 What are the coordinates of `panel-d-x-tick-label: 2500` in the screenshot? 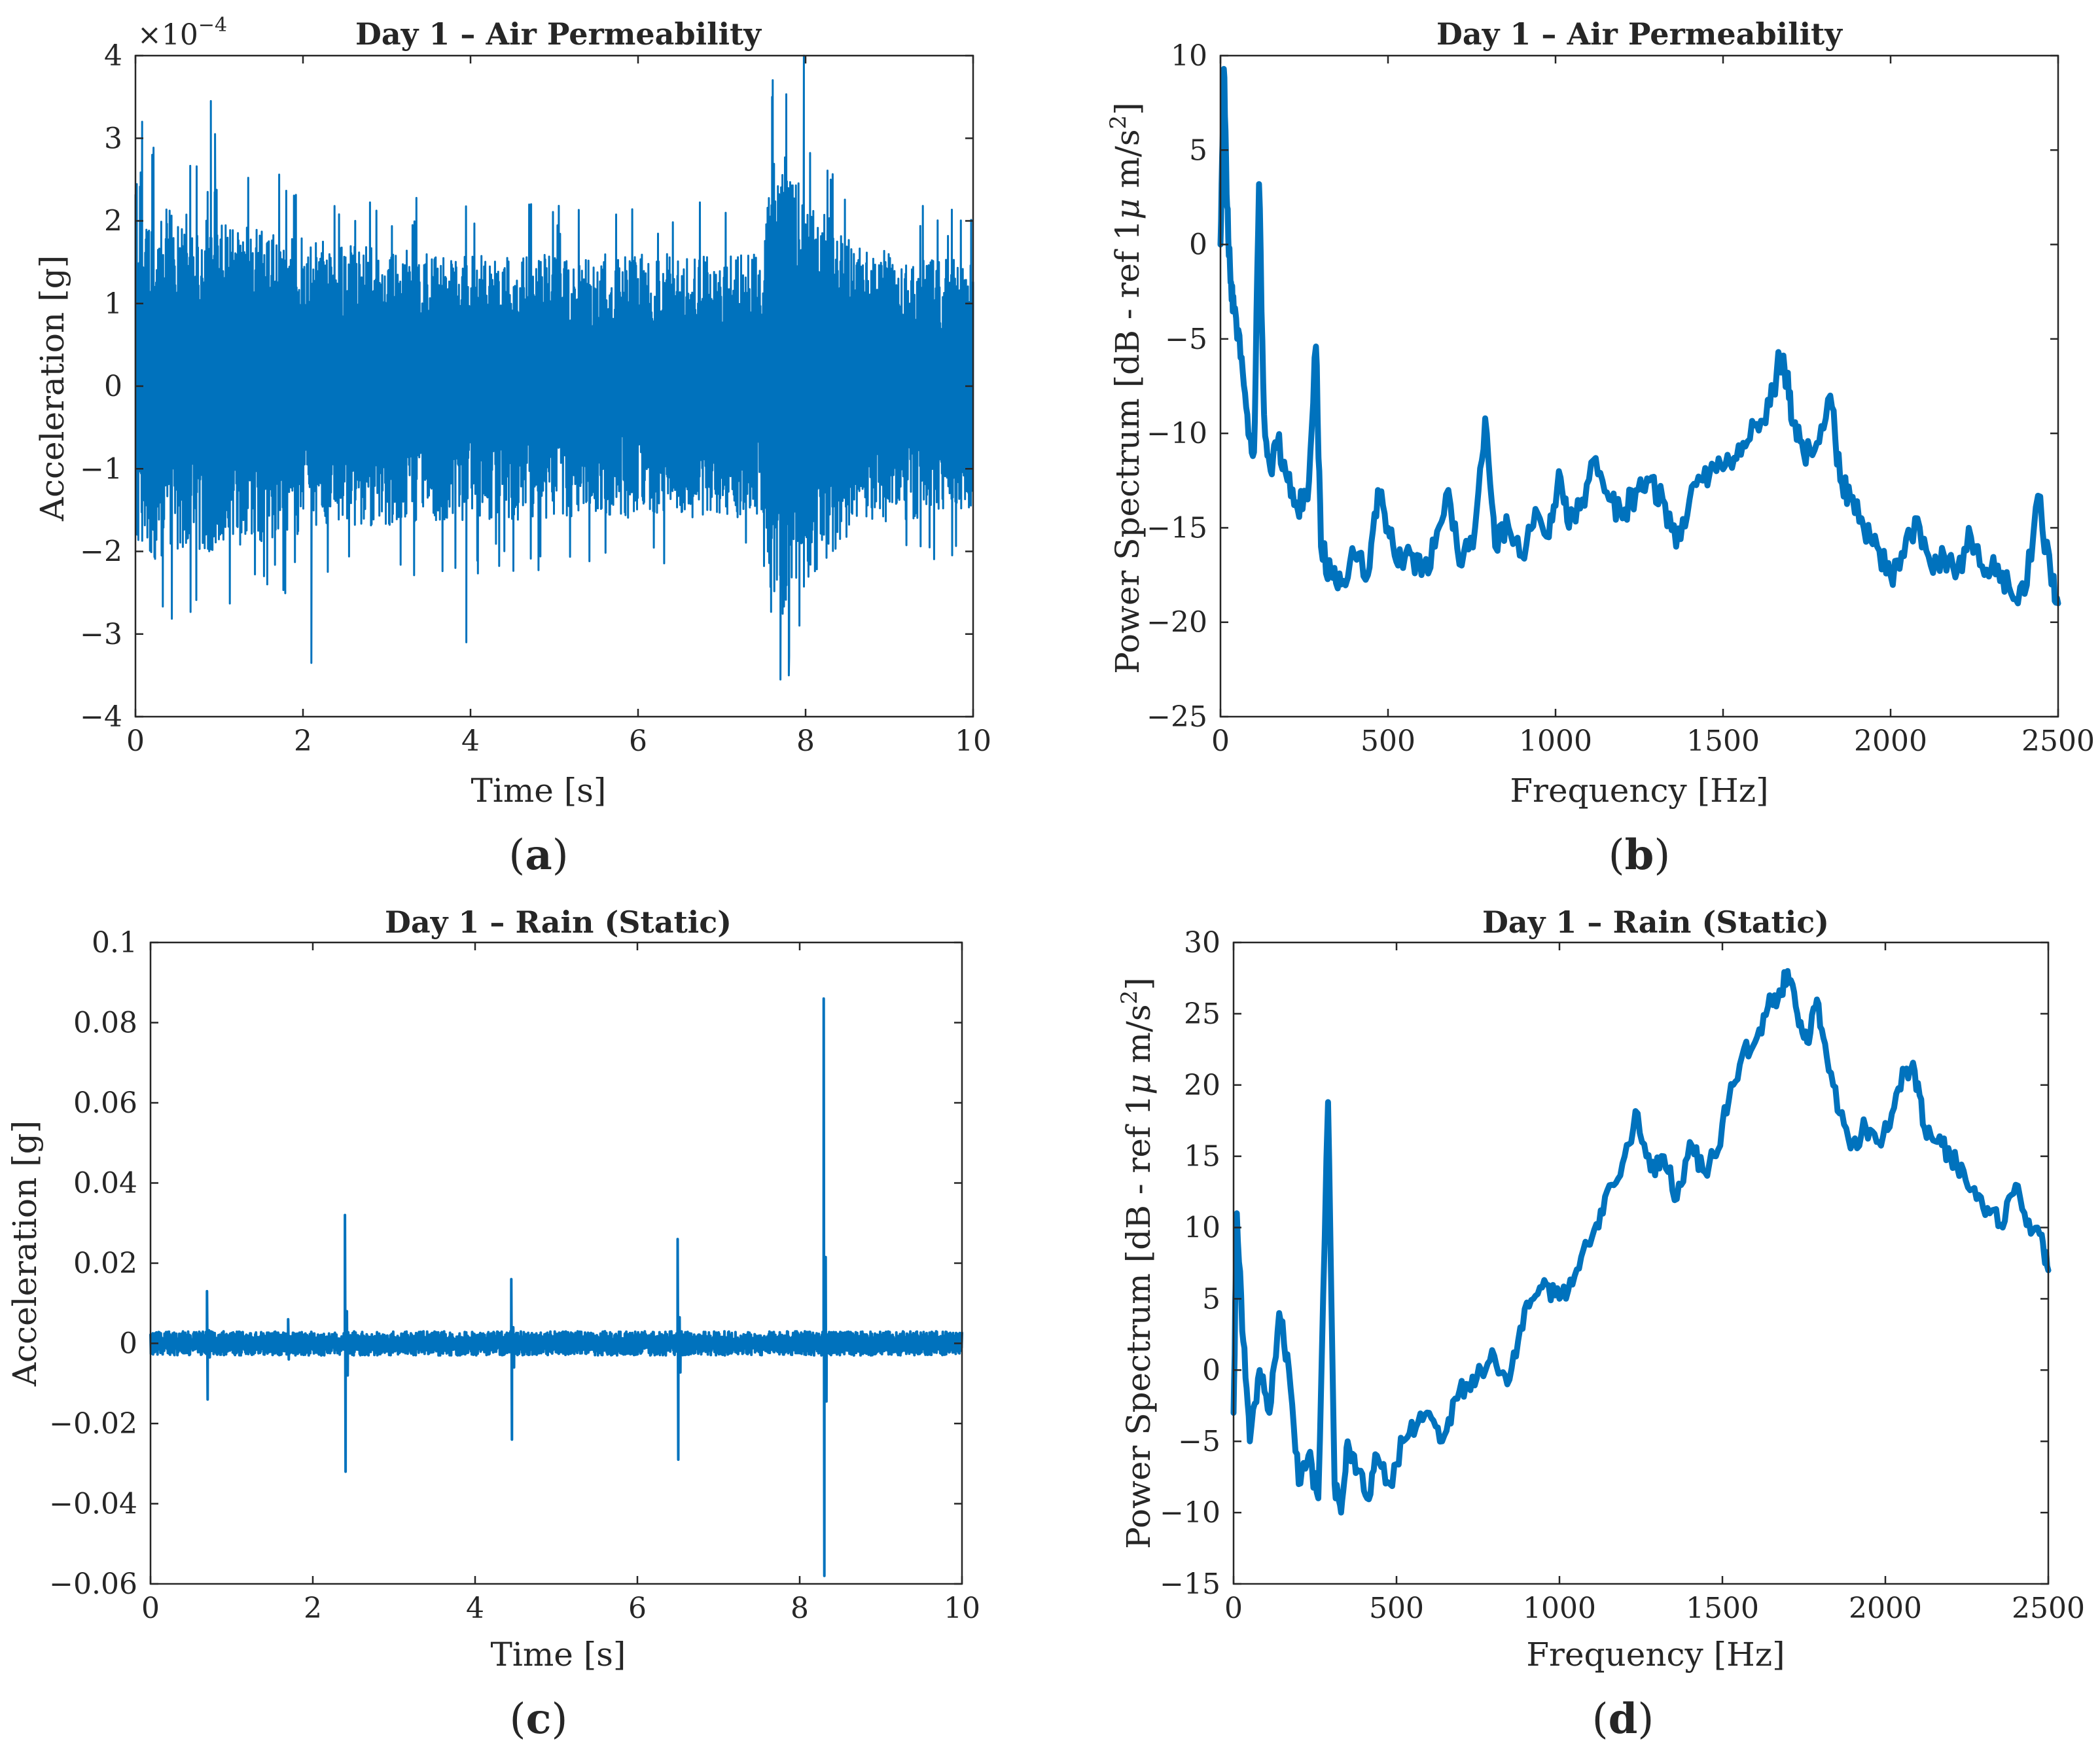 It's located at (2048, 1608).